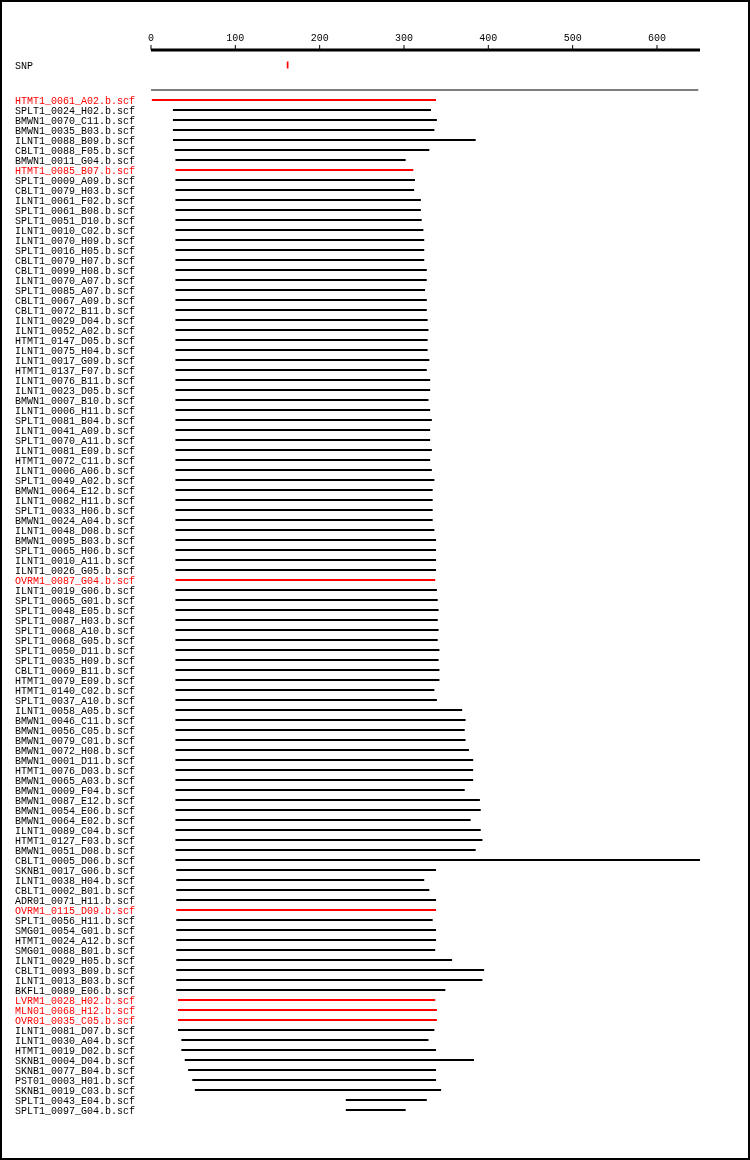 Image resolution: width=750 pixels, height=1160 pixels. What do you see at coordinates (656, 38) in the screenshot?
I see `x-tick-label: 600` at bounding box center [656, 38].